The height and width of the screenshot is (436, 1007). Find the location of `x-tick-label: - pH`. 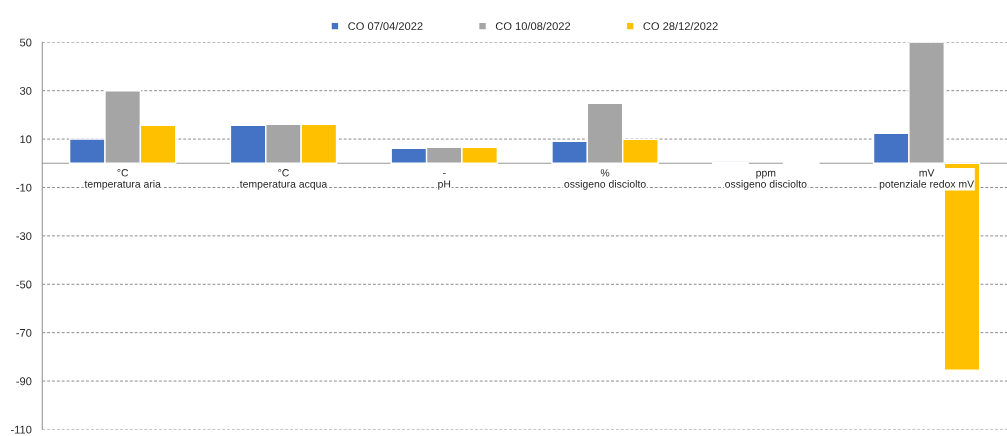

x-tick-label: - pH is located at coordinates (444, 181).